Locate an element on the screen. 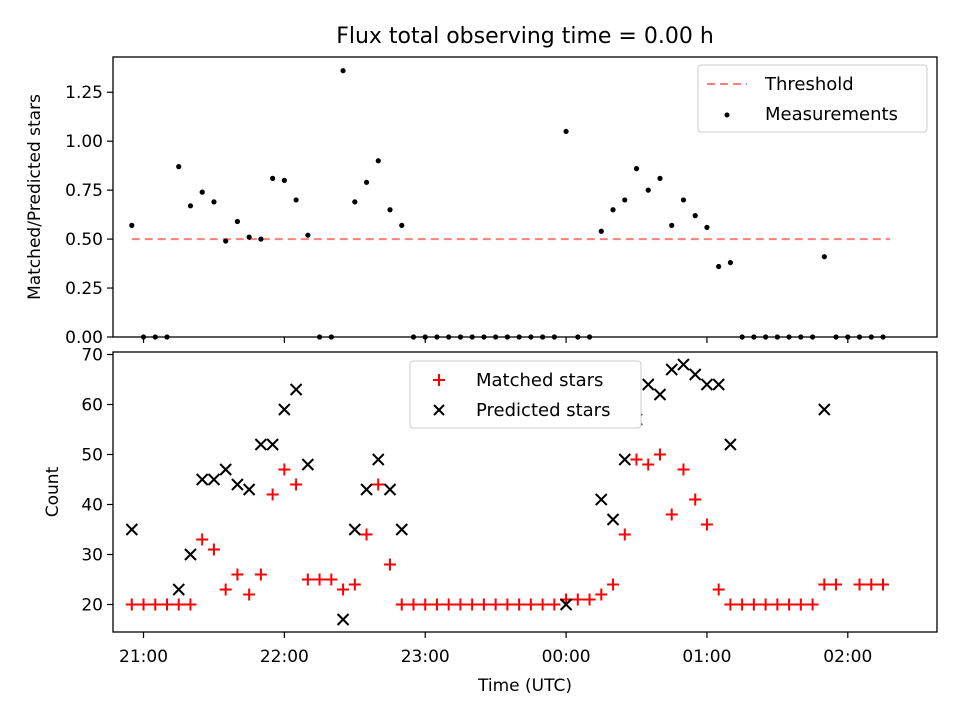 Image resolution: width=960 pixels, height=724 pixels. bottom-x-tick-label: 23:00 is located at coordinates (425, 657).